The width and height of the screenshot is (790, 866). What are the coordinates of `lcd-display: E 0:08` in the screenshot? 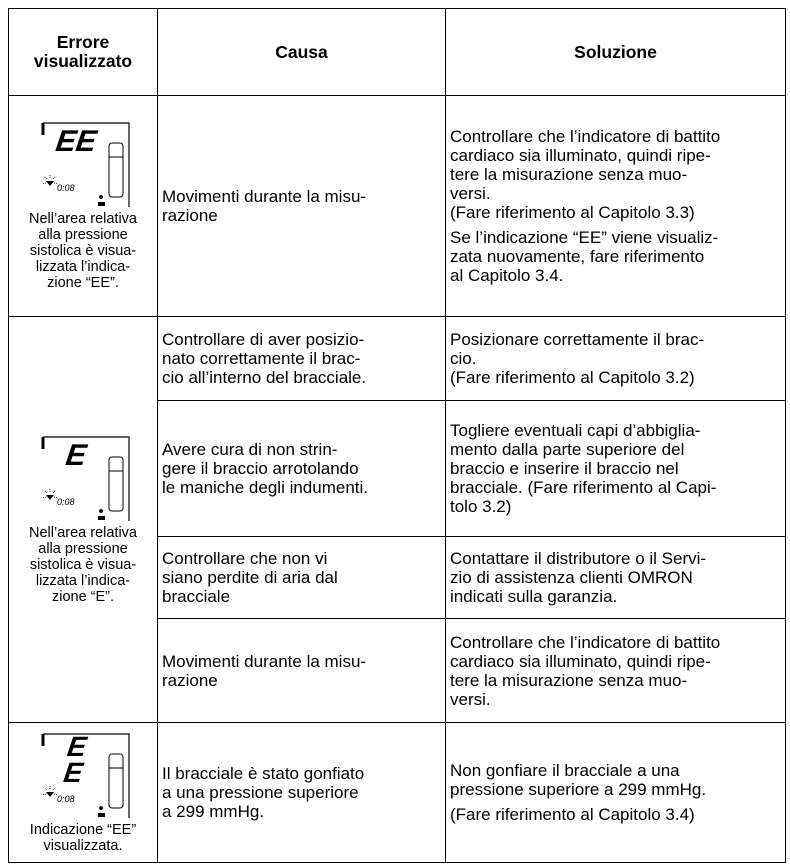 It's located at (85, 478).